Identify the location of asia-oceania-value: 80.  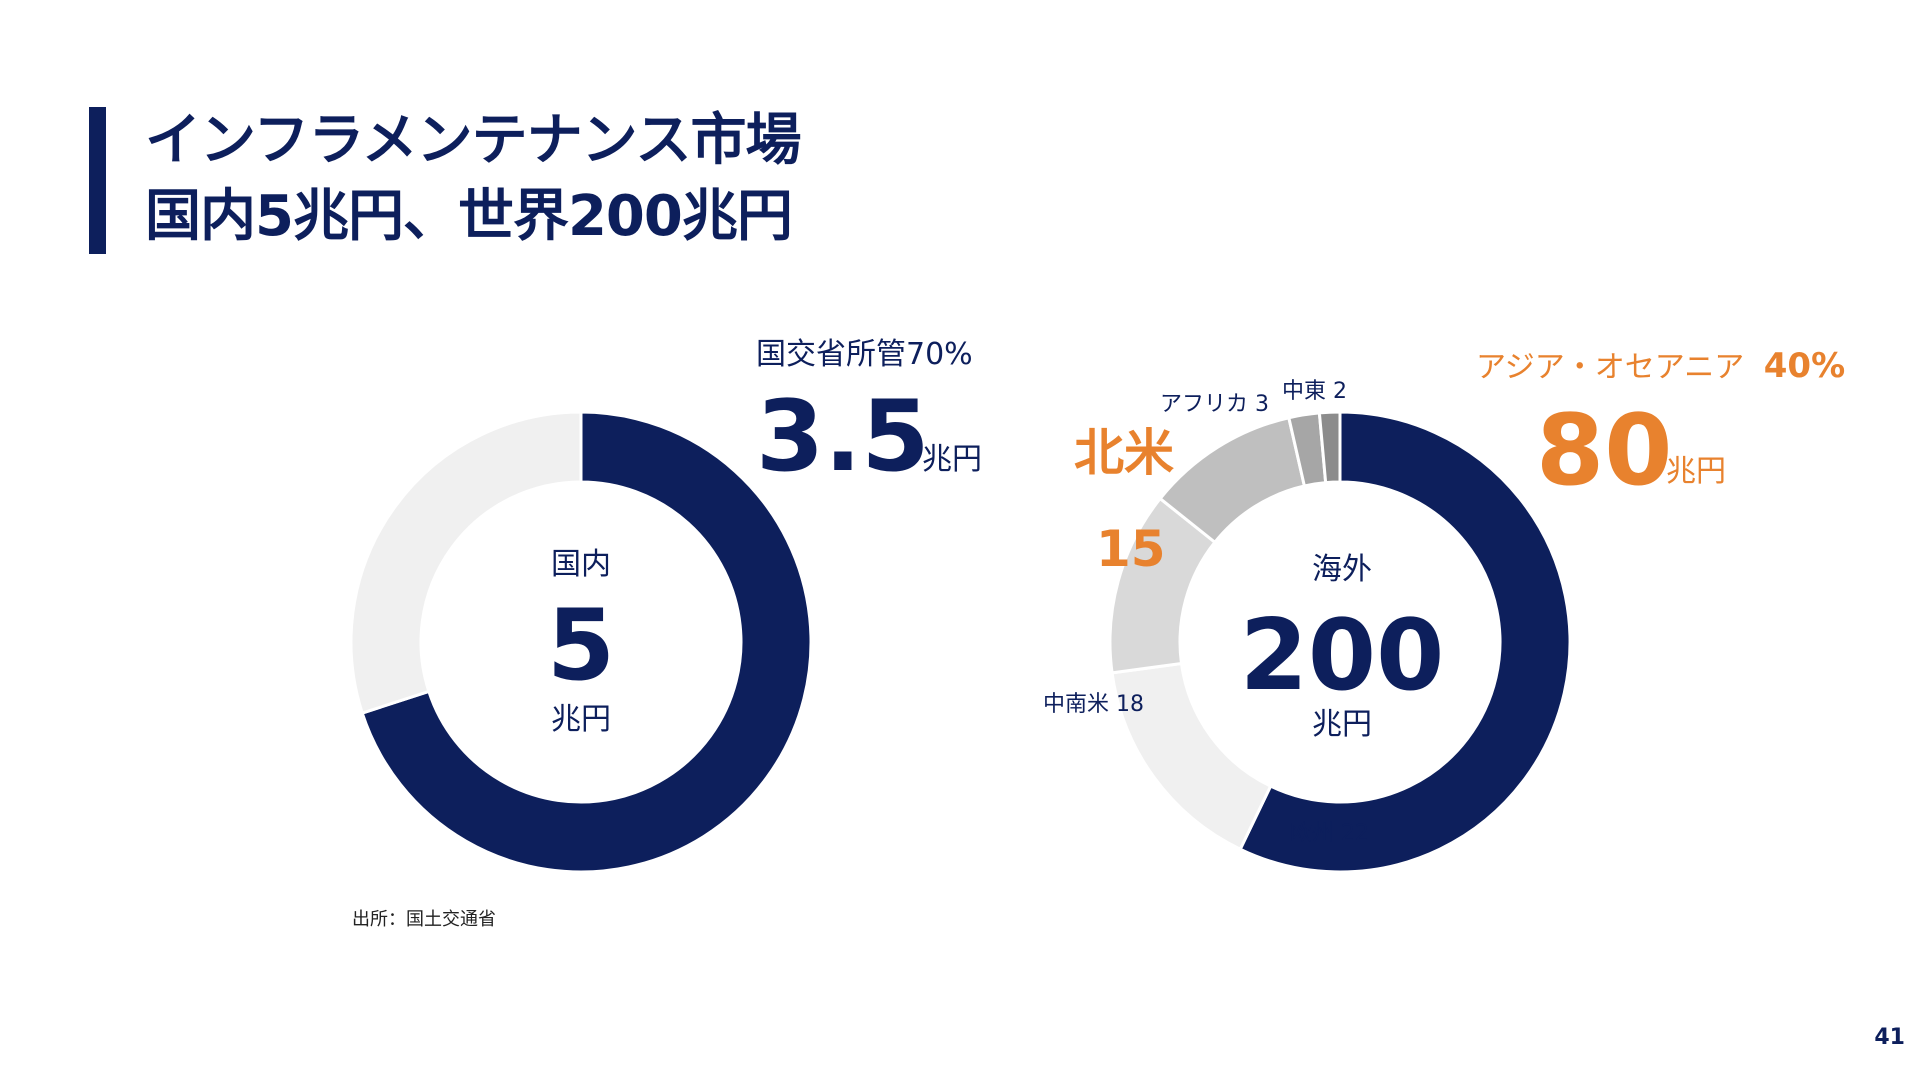
(1604, 451).